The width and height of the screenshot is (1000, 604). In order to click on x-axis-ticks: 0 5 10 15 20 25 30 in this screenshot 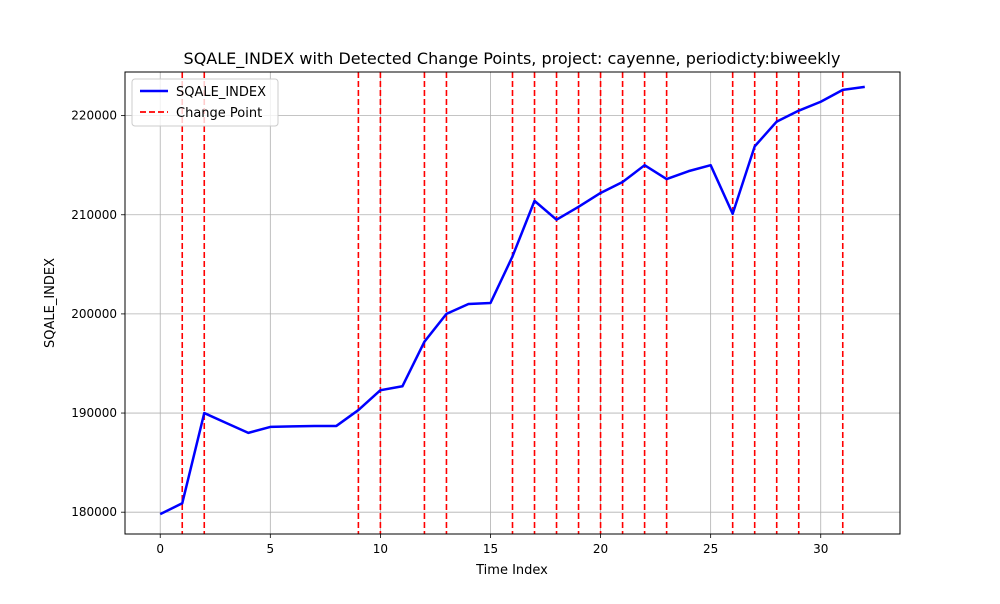, I will do `click(492, 545)`.